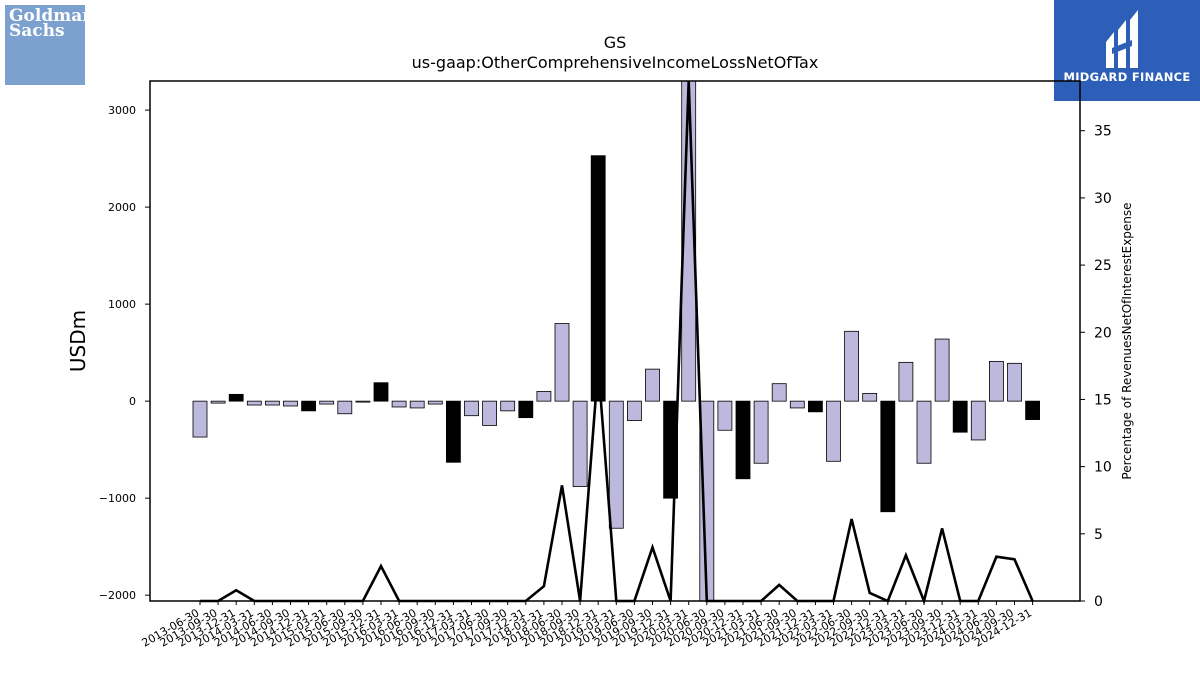 This screenshot has height=675, width=1200. Describe the element at coordinates (52, 23) in the screenshot. I see `goldman-sachs-wordmark: Goldman Sachs` at that location.